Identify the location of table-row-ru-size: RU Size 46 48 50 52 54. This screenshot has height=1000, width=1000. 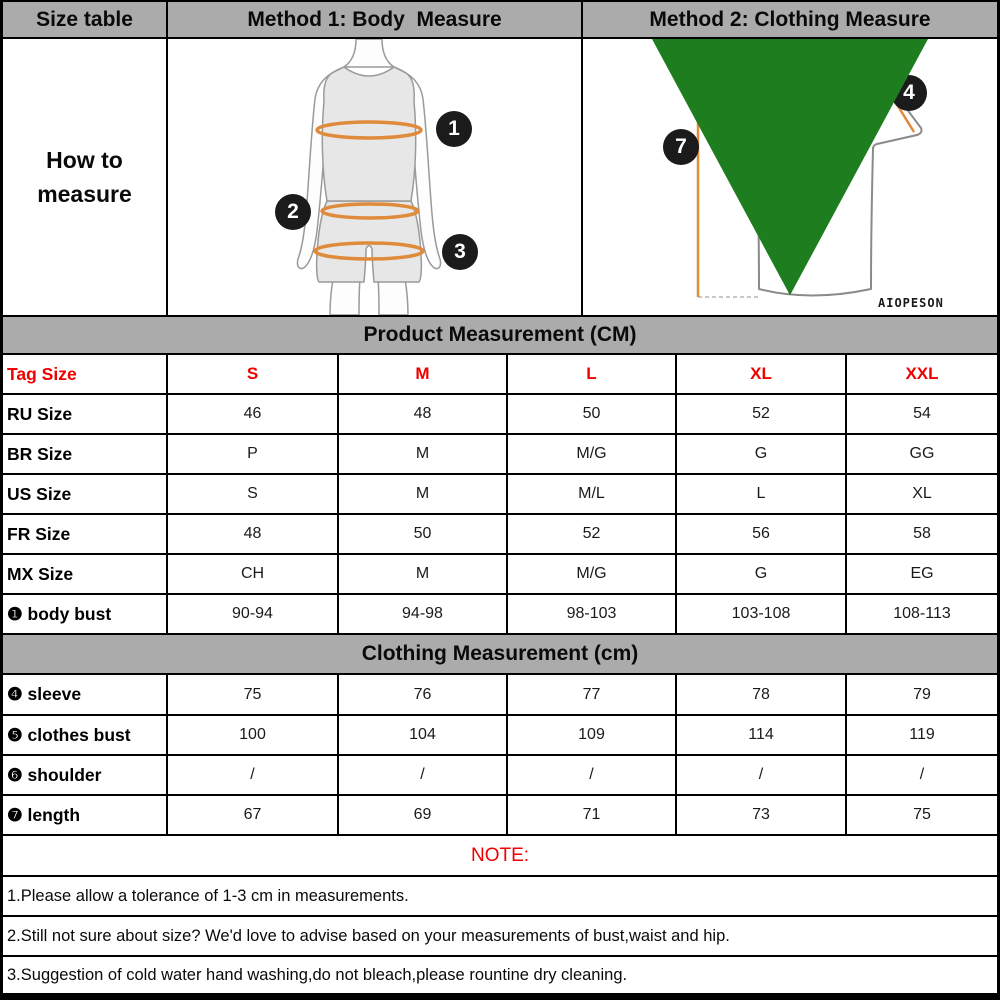
(500, 415).